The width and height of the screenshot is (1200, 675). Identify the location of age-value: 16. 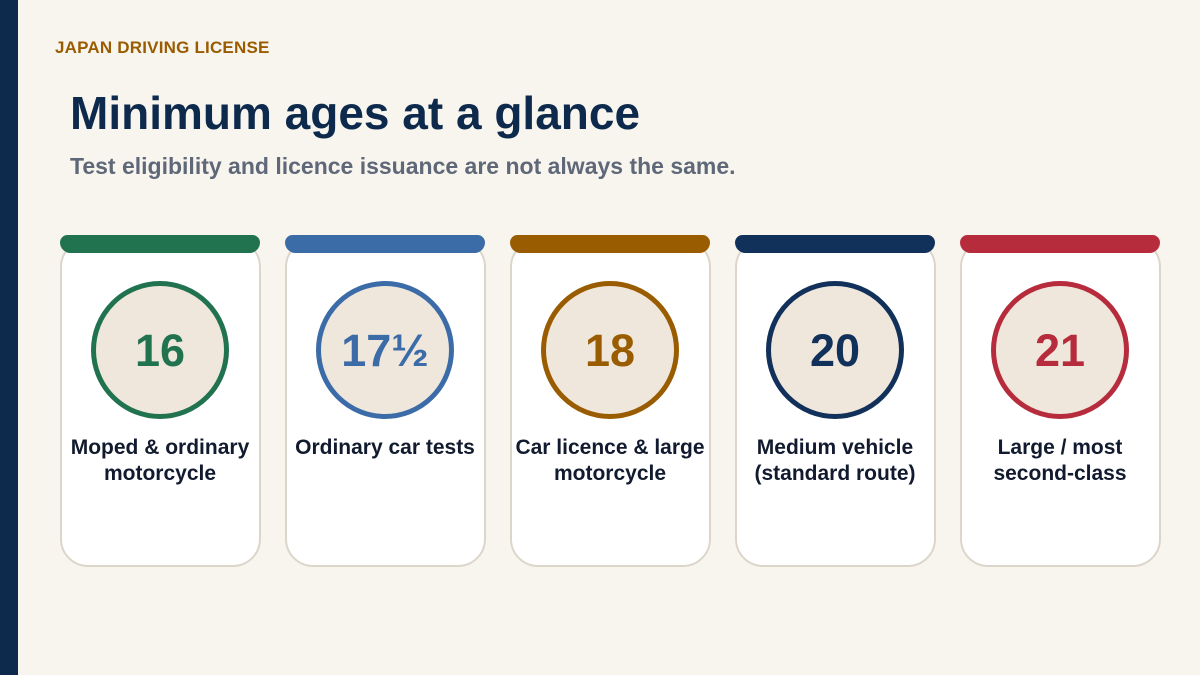
(160, 350).